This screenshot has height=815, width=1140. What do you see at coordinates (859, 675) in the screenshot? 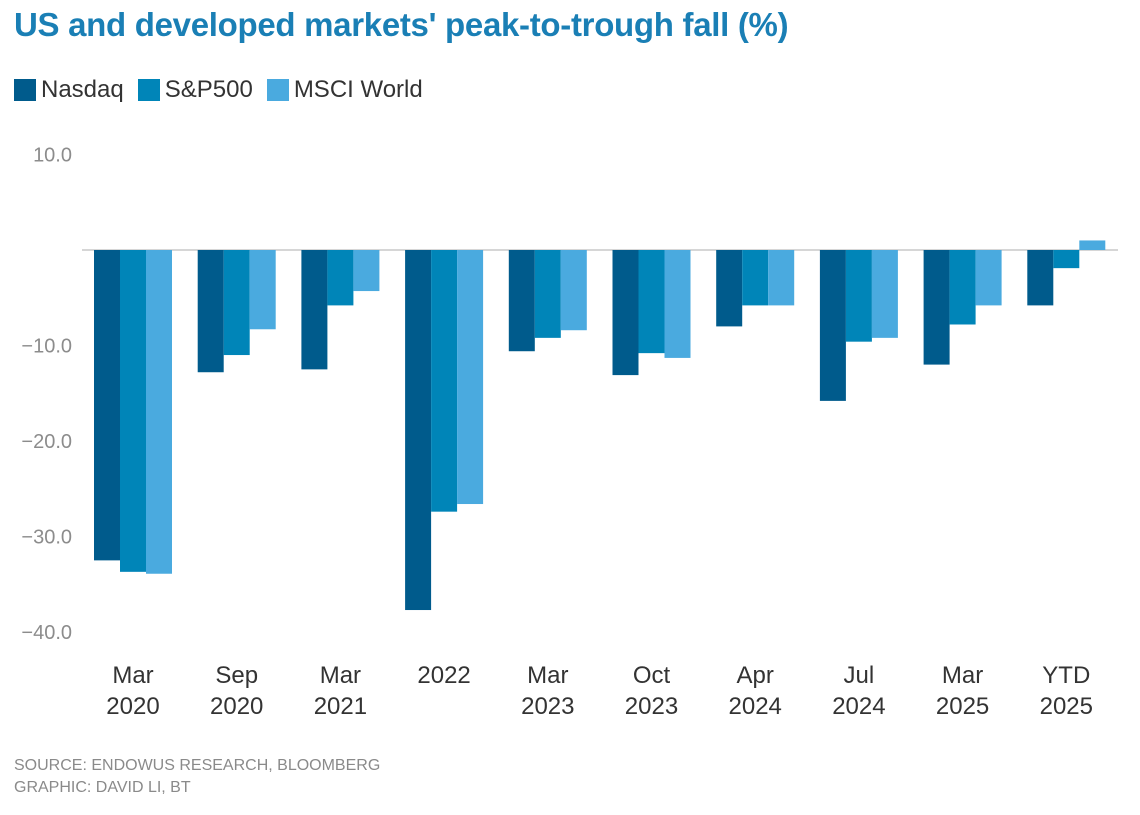
I see `x-tick-label: Jul` at bounding box center [859, 675].